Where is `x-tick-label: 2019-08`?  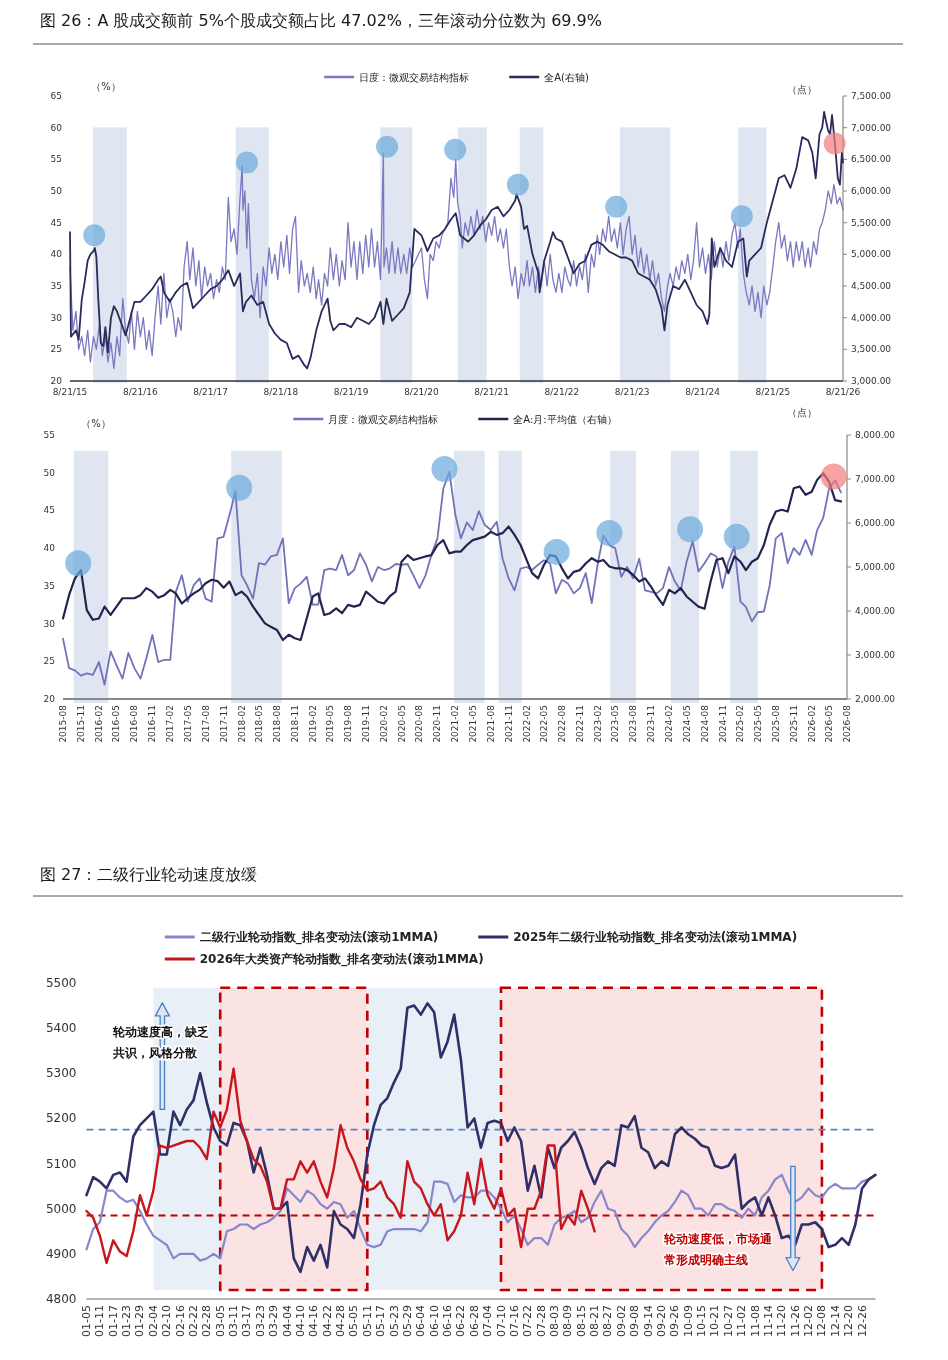 x-tick-label: 2019-08 is located at coordinates (348, 723).